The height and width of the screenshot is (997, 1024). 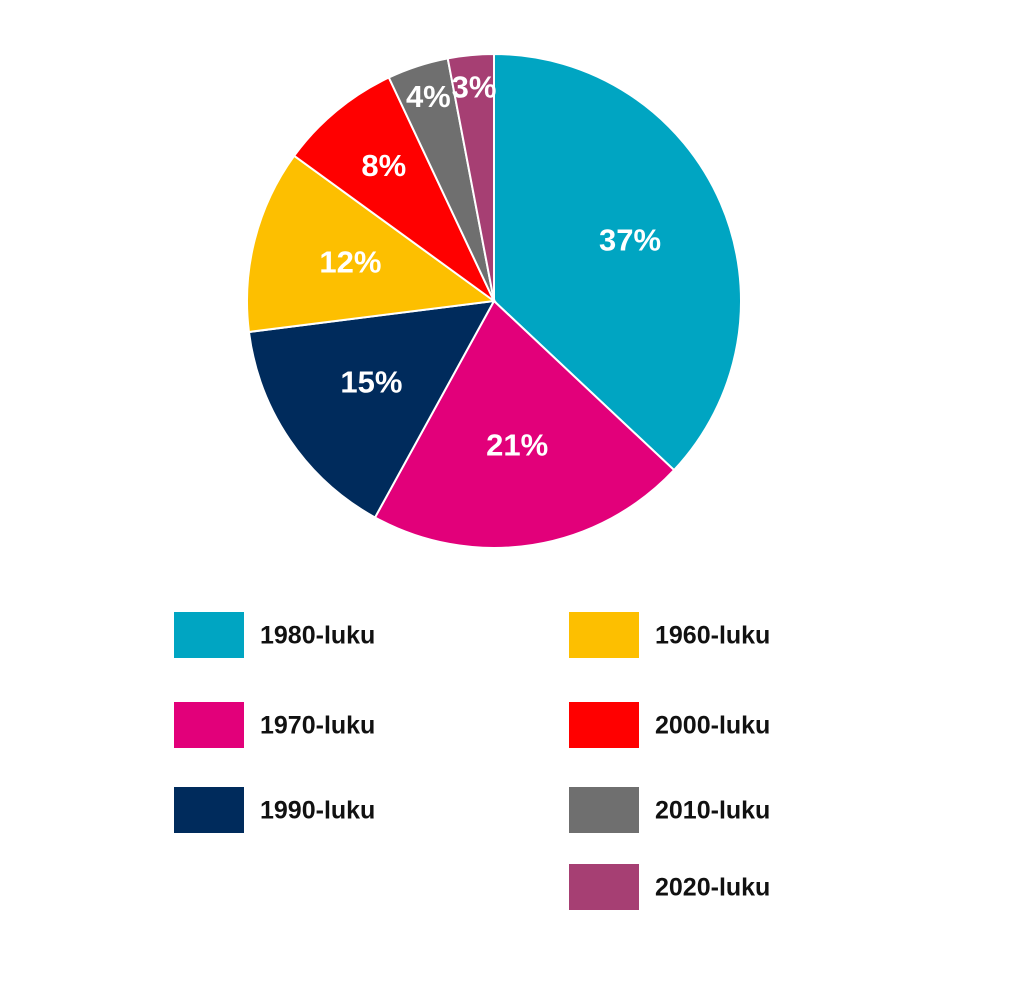 I want to click on legend-label: 1990-luku, so click(x=317, y=811).